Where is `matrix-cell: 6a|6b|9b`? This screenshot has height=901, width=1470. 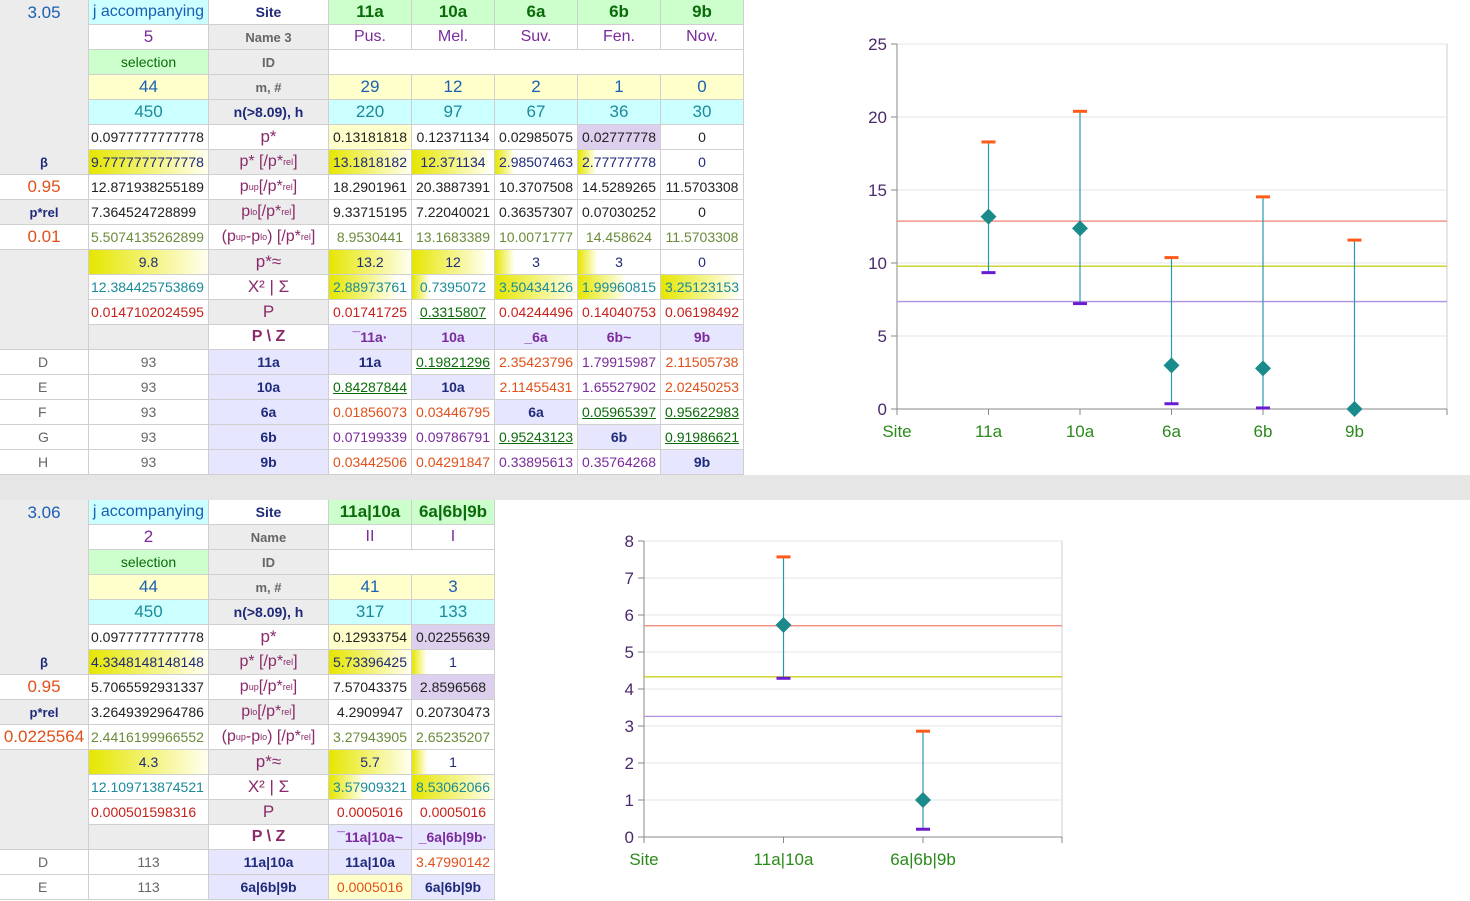
matrix-cell: 6a|6b|9b is located at coordinates (453, 887).